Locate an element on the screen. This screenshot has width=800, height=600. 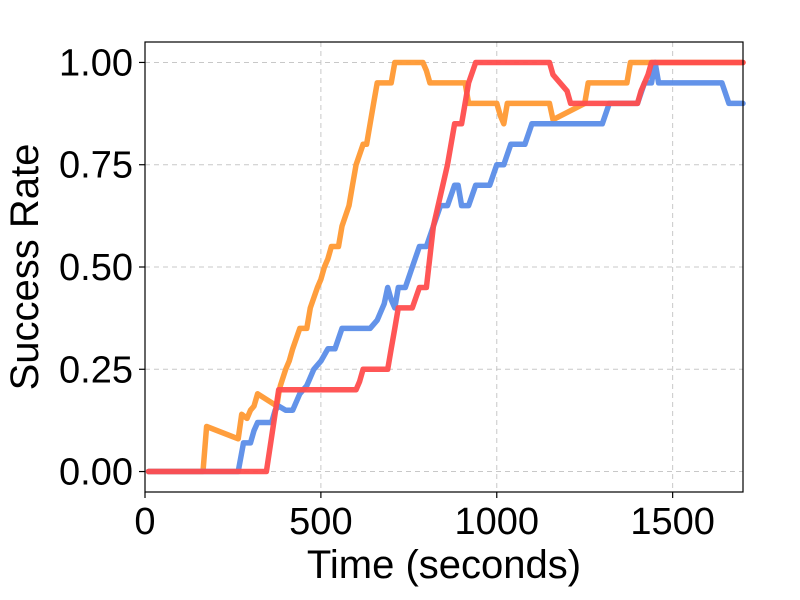
y-tick-label: 0.50 is located at coordinates (96, 268).